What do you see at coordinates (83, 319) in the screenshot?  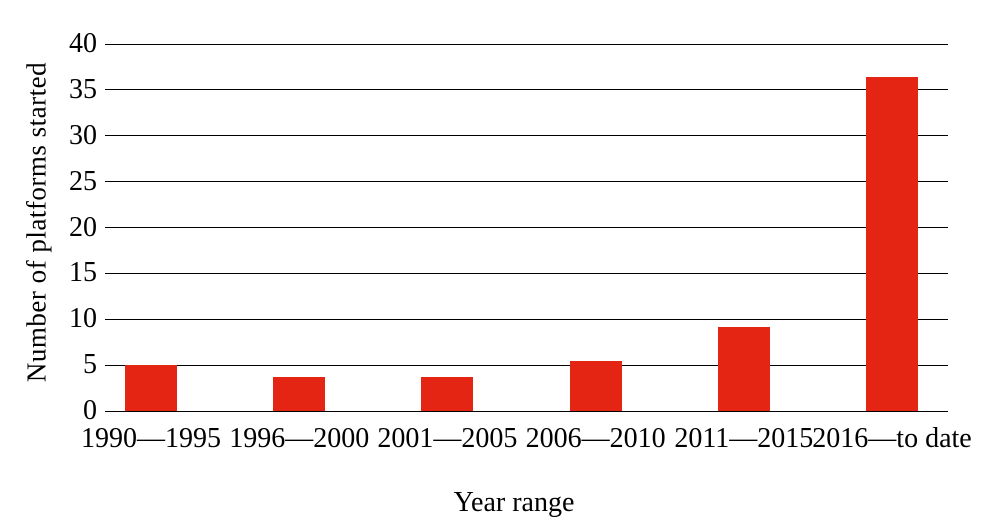 I see `y-tick-label: 10` at bounding box center [83, 319].